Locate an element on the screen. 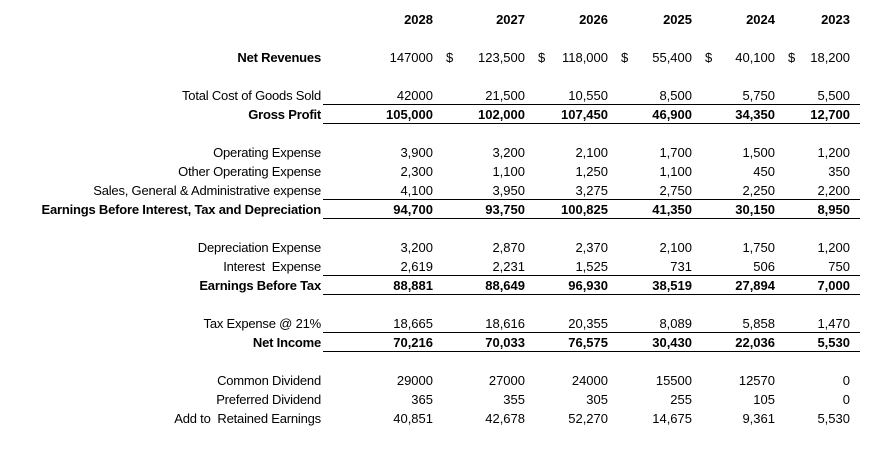  cell-value: 2,231 is located at coordinates (508, 266).